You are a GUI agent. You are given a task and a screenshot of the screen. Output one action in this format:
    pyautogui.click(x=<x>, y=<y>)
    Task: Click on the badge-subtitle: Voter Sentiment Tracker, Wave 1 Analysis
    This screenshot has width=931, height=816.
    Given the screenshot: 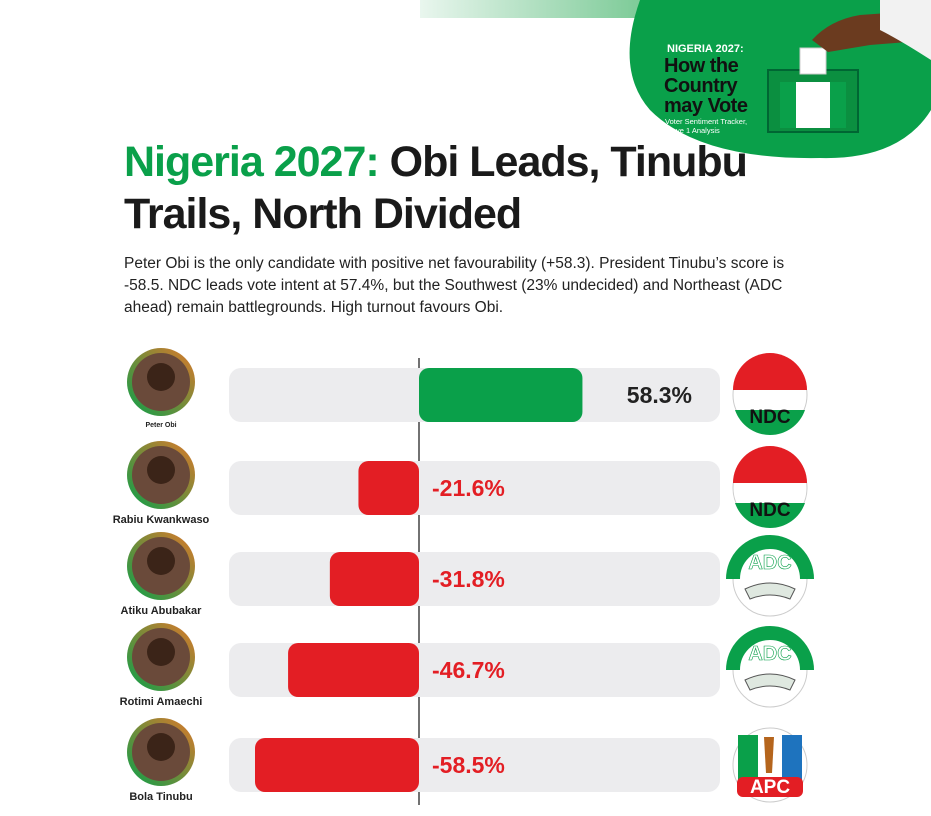 What is the action you would take?
    pyautogui.click(x=706, y=126)
    